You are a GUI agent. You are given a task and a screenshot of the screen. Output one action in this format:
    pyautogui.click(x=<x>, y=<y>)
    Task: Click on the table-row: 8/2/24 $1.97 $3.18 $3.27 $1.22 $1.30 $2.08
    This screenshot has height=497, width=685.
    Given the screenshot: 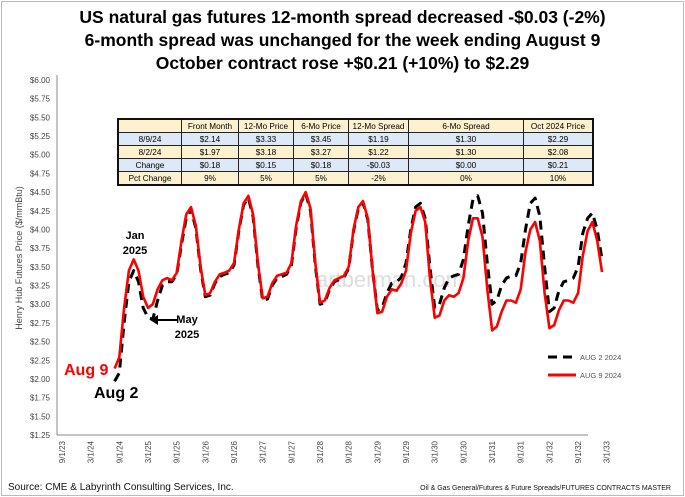 What is the action you would take?
    pyautogui.click(x=355, y=152)
    